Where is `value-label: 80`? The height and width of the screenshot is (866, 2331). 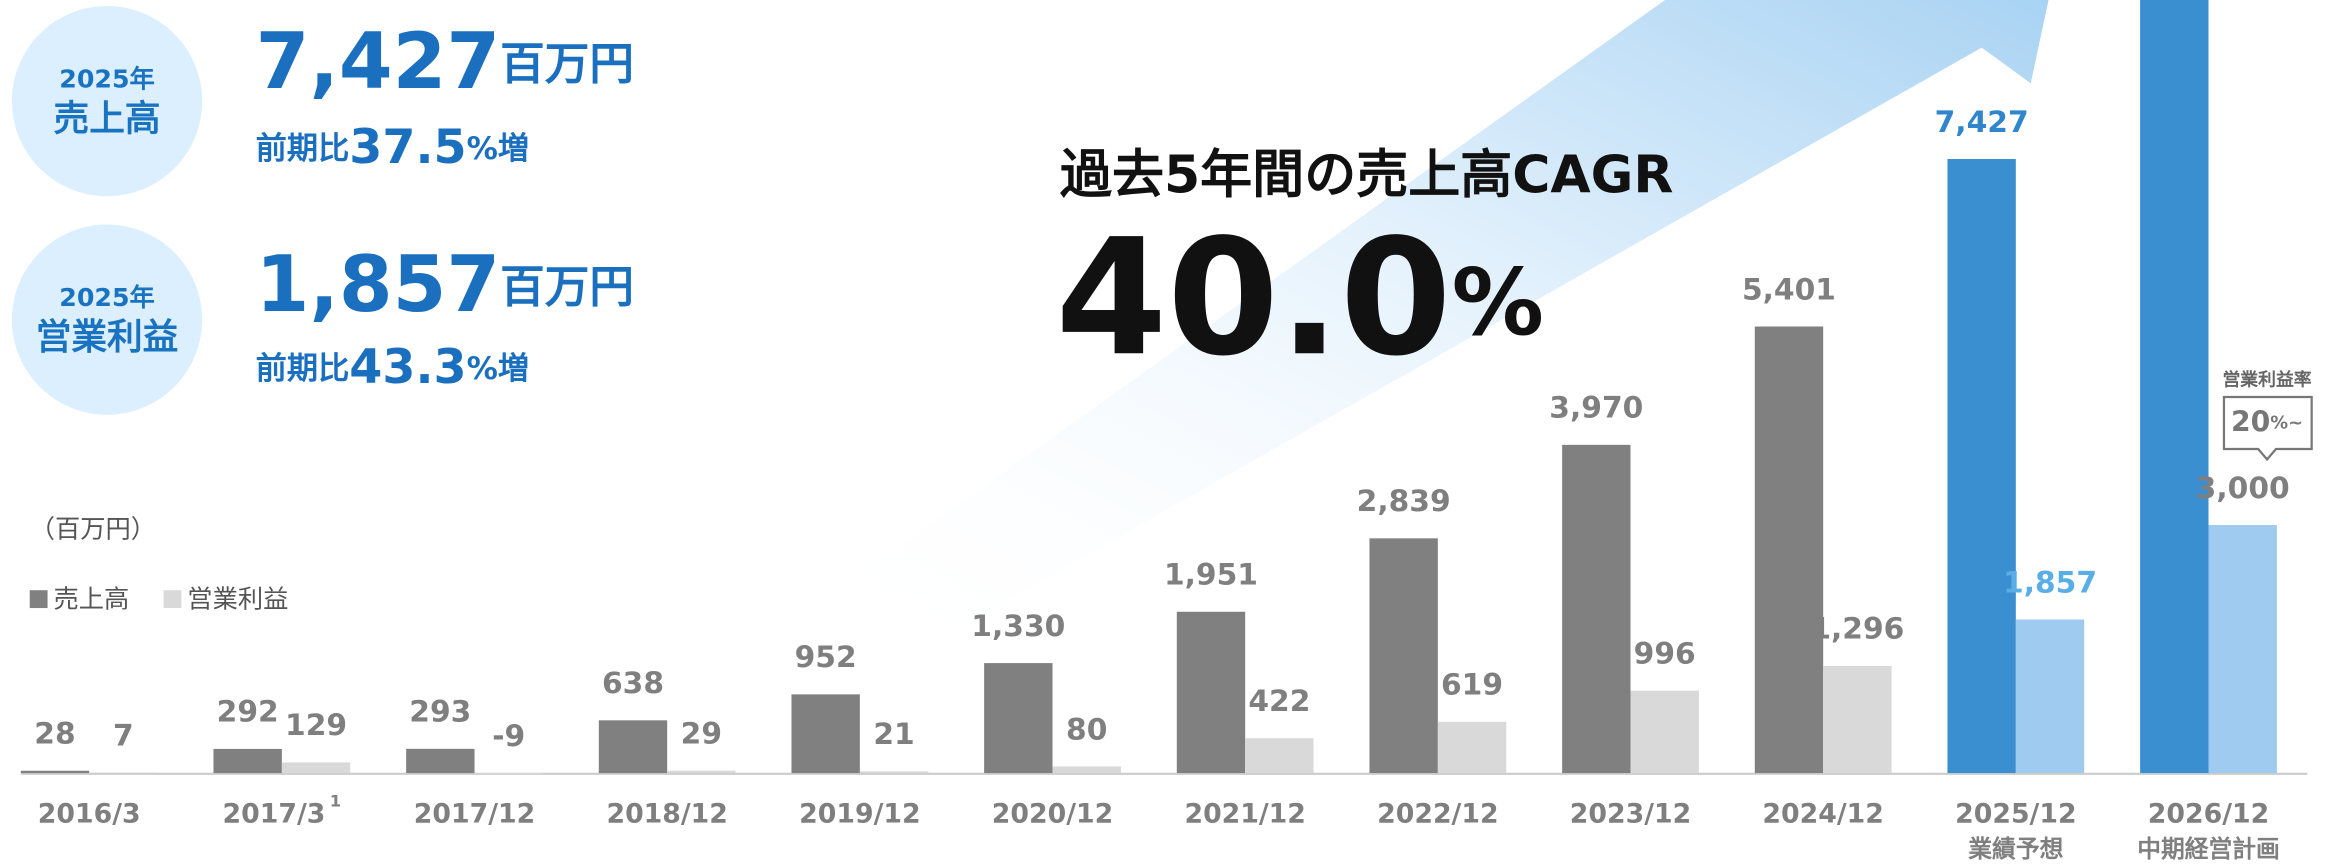 value-label: 80 is located at coordinates (1086, 729).